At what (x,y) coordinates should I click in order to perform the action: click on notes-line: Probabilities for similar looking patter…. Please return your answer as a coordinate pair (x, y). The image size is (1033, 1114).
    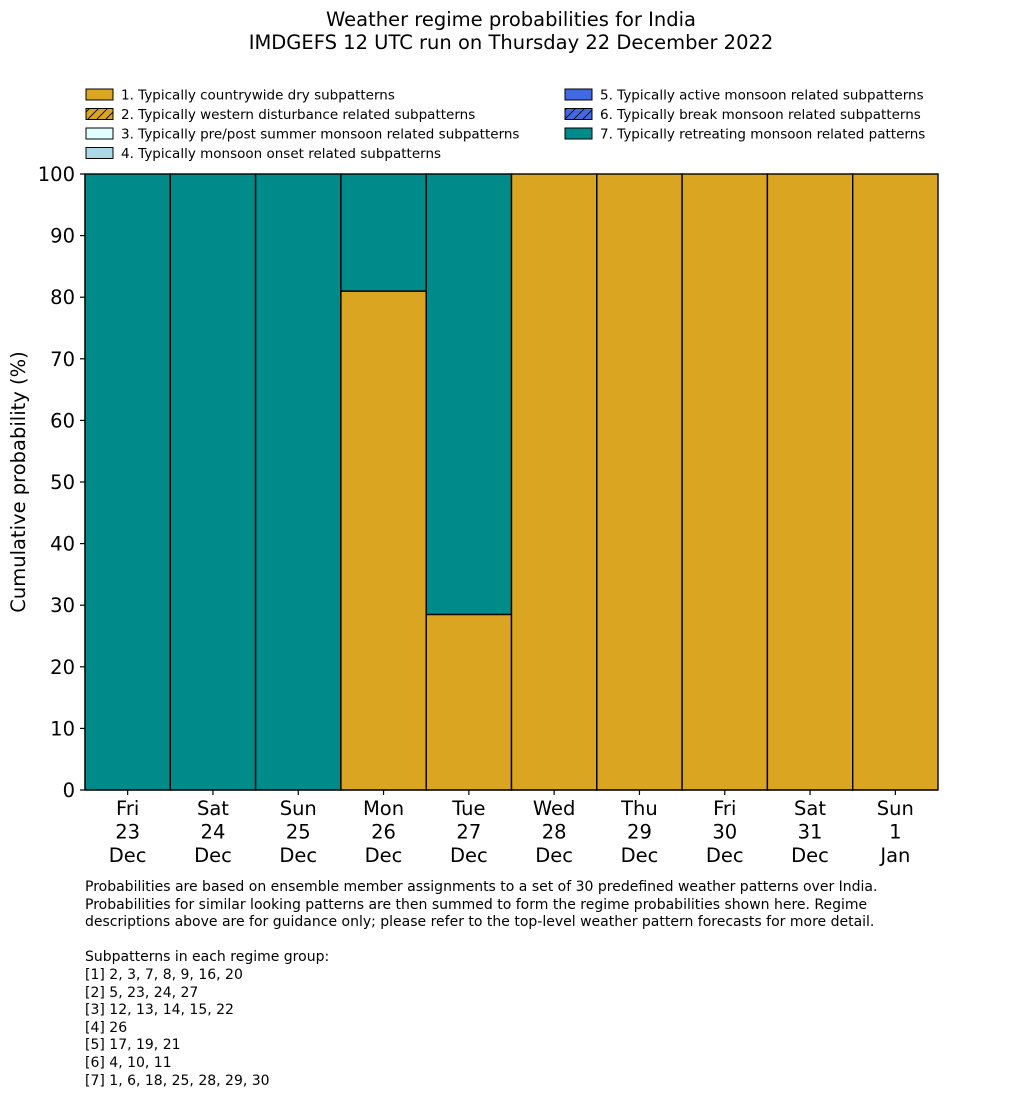
    Looking at the image, I should click on (476, 904).